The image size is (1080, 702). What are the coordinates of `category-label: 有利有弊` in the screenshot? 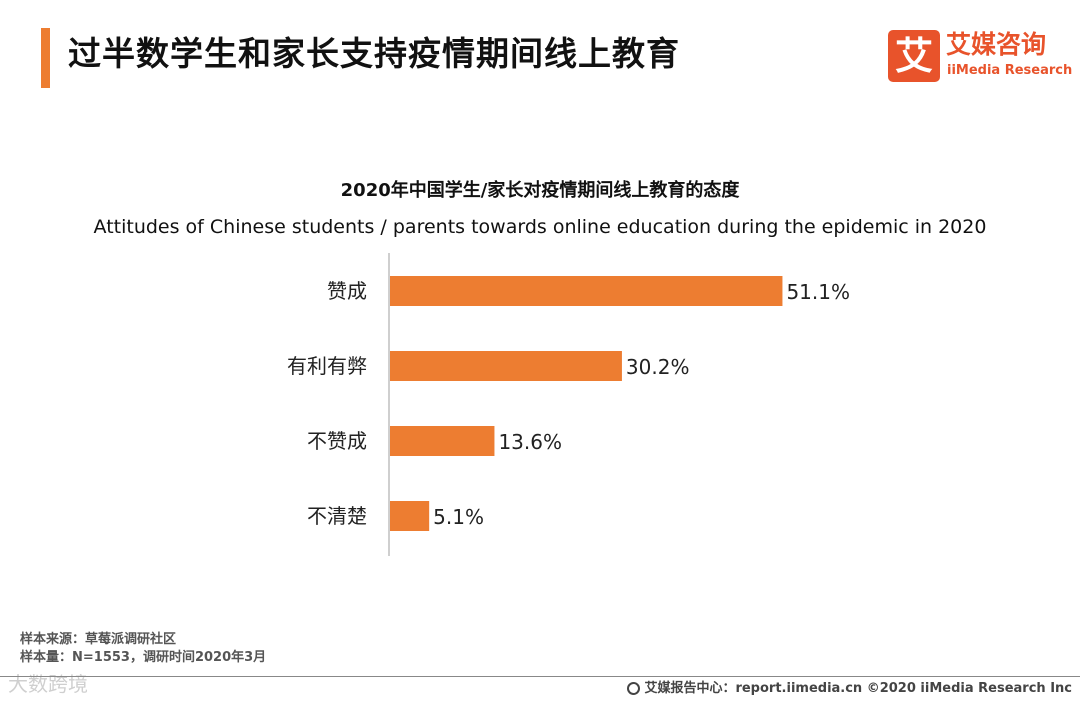 It's located at (327, 366).